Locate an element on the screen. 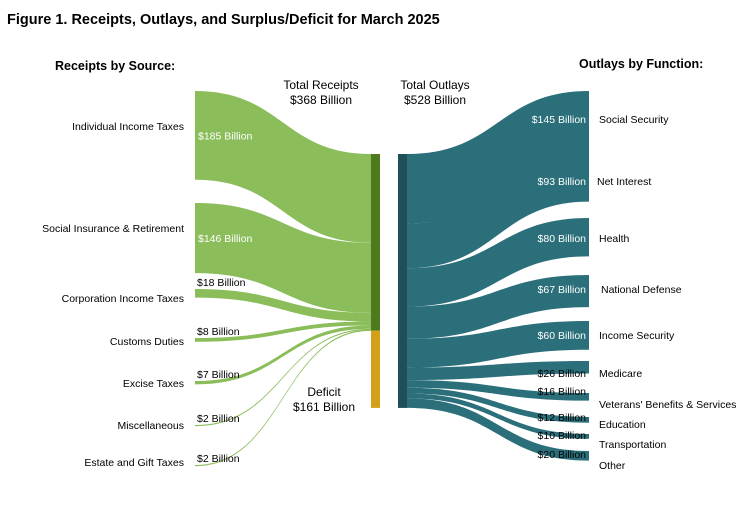 Image resolution: width=749 pixels, height=509 pixels. outlay-flow-other is located at coordinates (498, 429).